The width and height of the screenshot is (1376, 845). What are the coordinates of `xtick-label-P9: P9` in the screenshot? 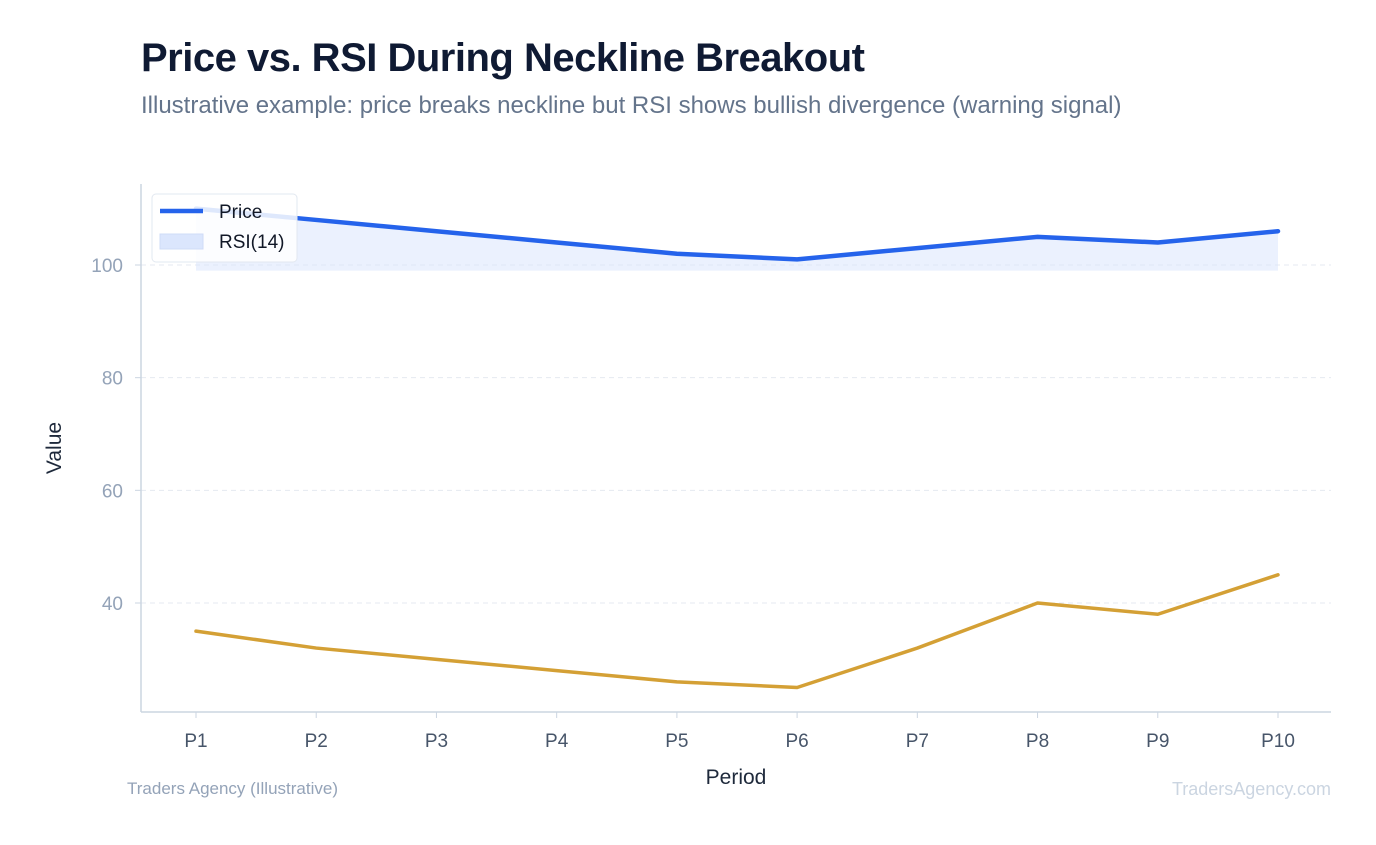 It's located at (1157, 741).